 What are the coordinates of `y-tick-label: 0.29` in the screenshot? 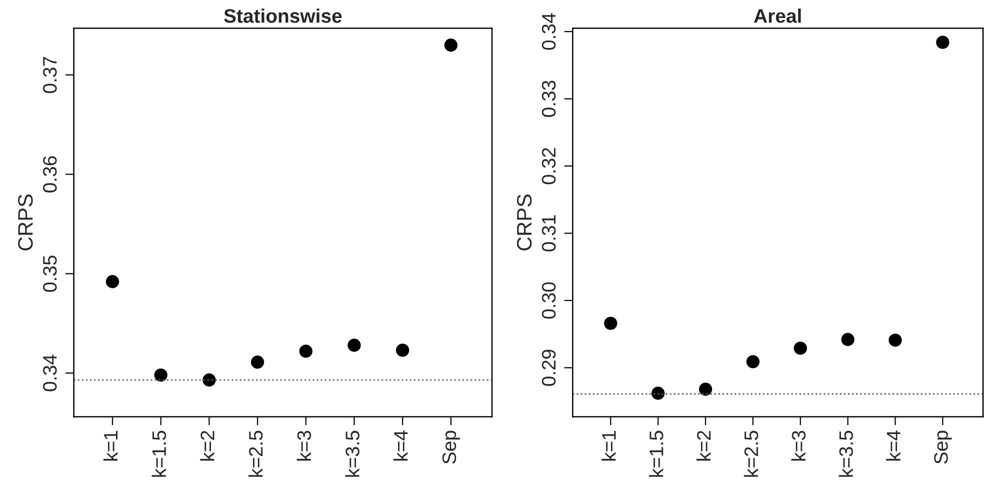 It's located at (549, 368).